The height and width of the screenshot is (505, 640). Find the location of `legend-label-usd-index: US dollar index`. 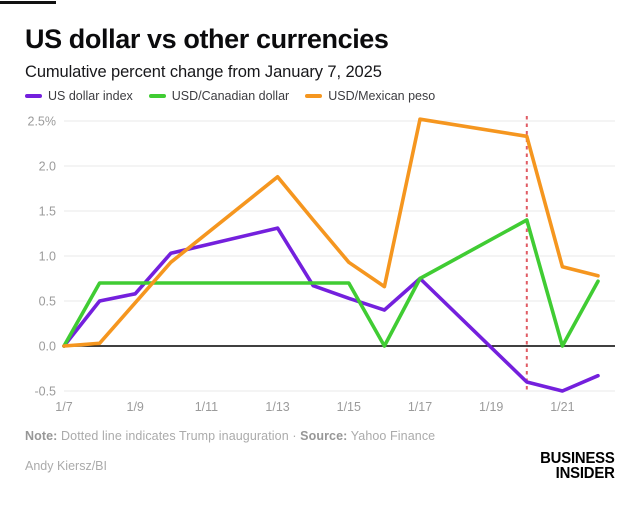

legend-label-usd-index: US dollar index is located at coordinates (90, 96).